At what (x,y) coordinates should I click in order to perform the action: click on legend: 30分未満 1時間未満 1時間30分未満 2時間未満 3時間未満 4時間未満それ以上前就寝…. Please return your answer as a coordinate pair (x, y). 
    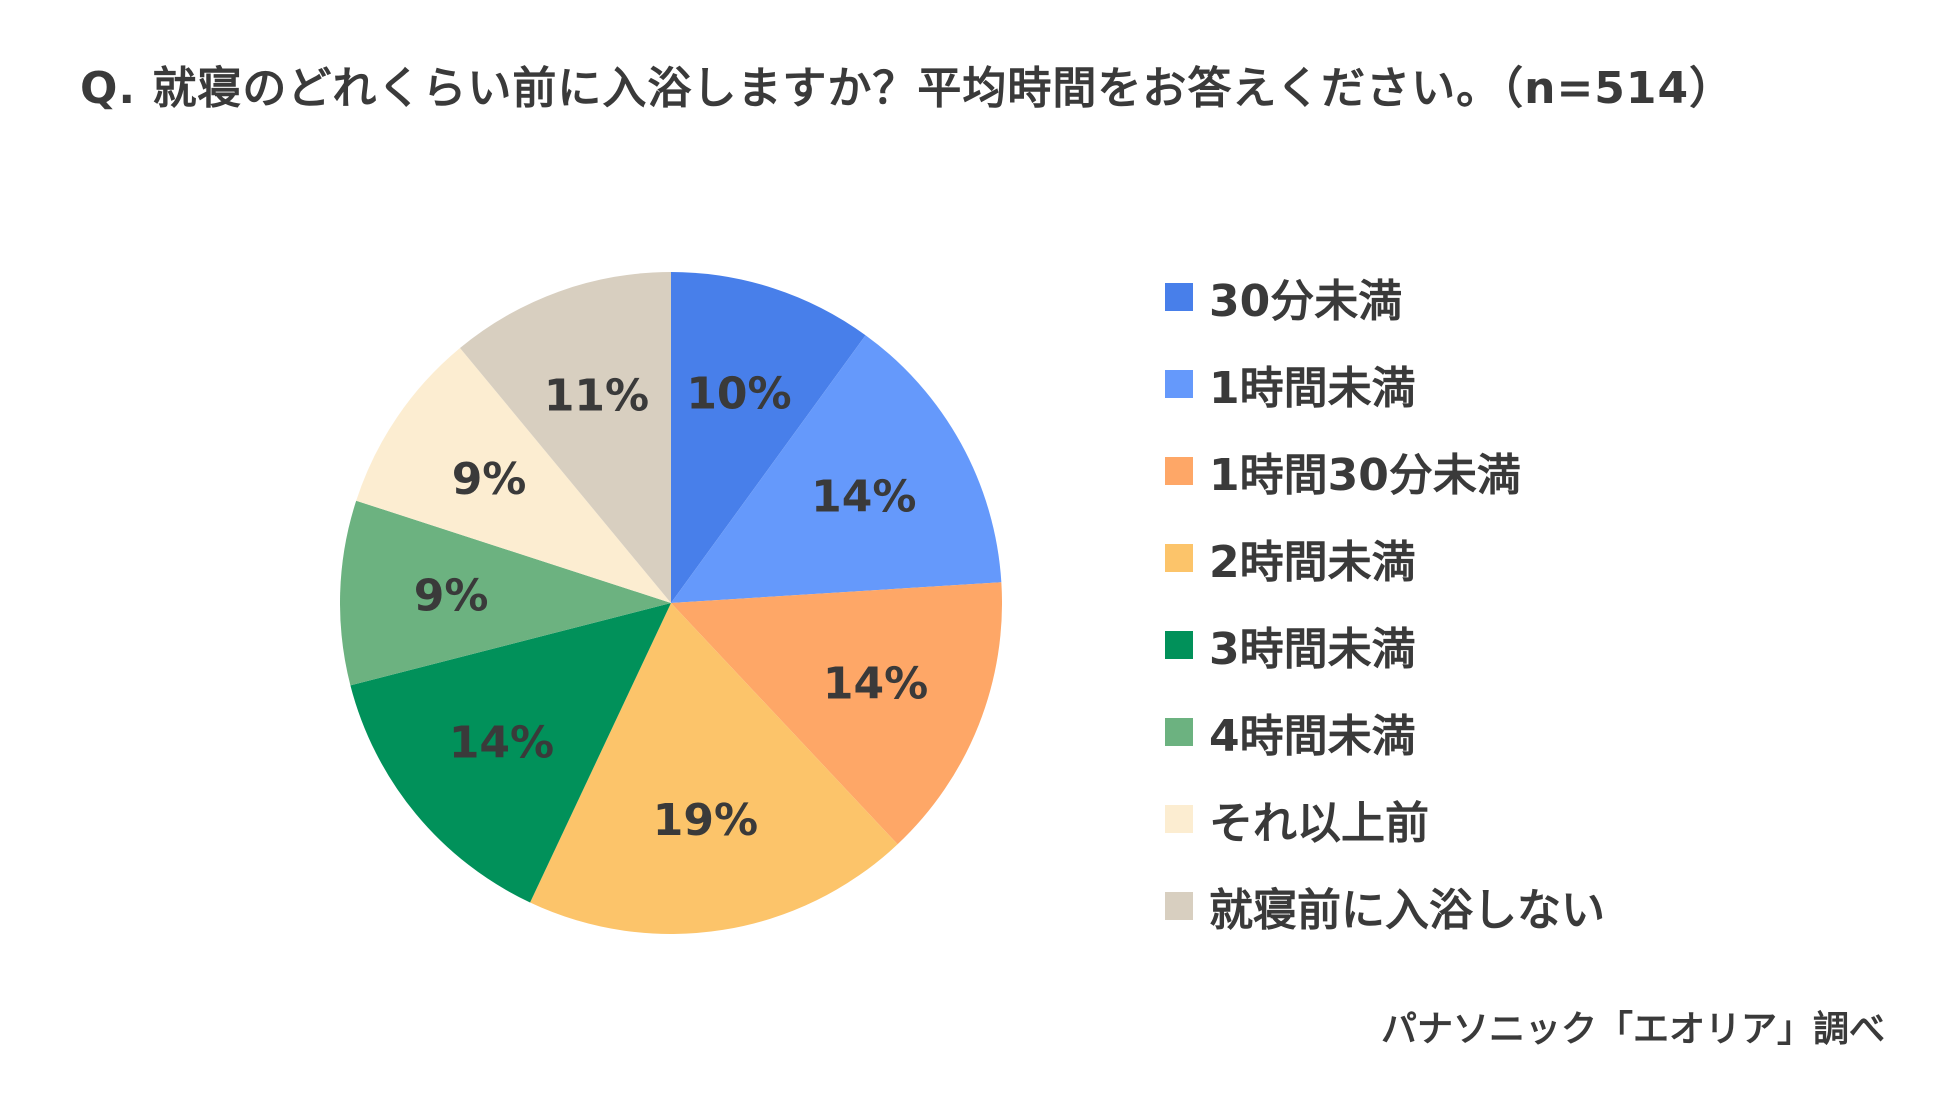
    Looking at the image, I should click on (1385, 601).